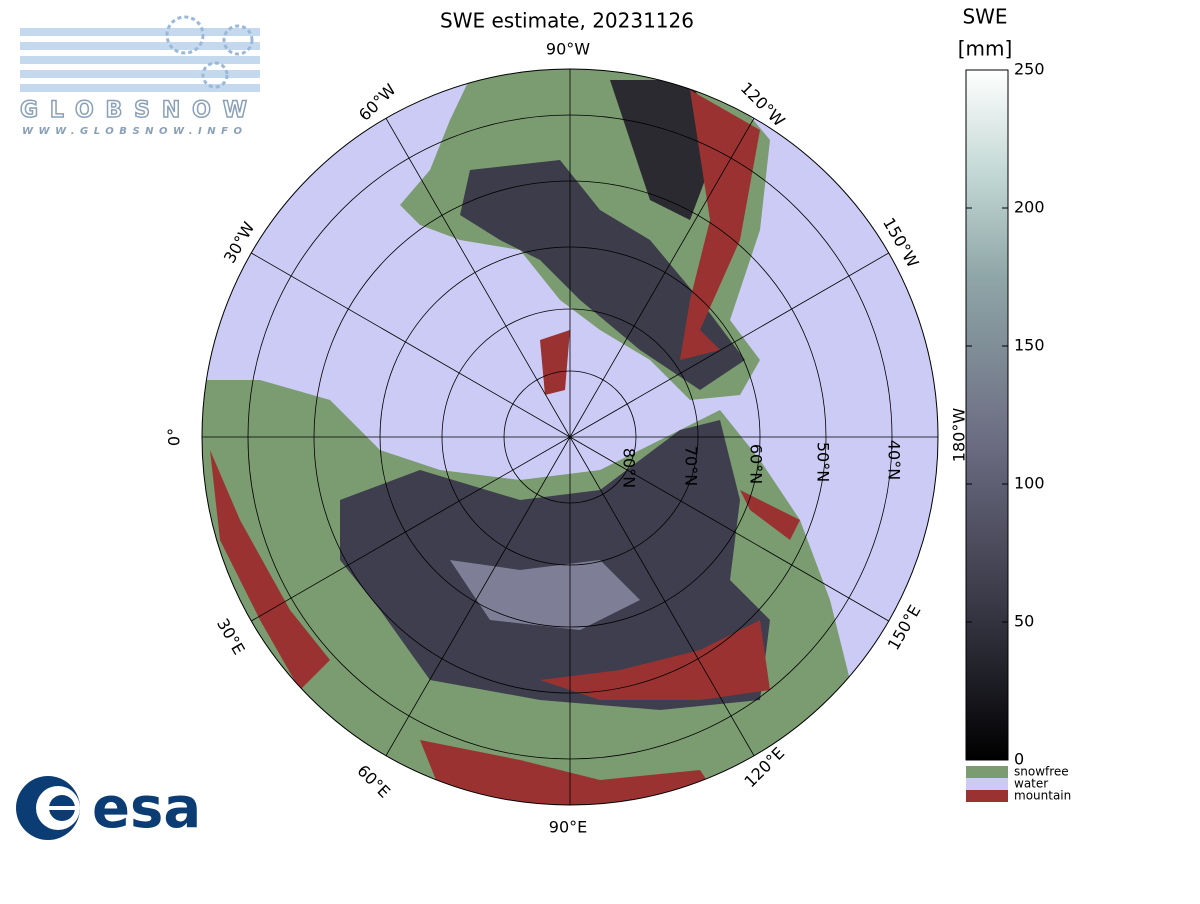  Describe the element at coordinates (1019, 759) in the screenshot. I see `colorbar-tick-label: 0` at that location.